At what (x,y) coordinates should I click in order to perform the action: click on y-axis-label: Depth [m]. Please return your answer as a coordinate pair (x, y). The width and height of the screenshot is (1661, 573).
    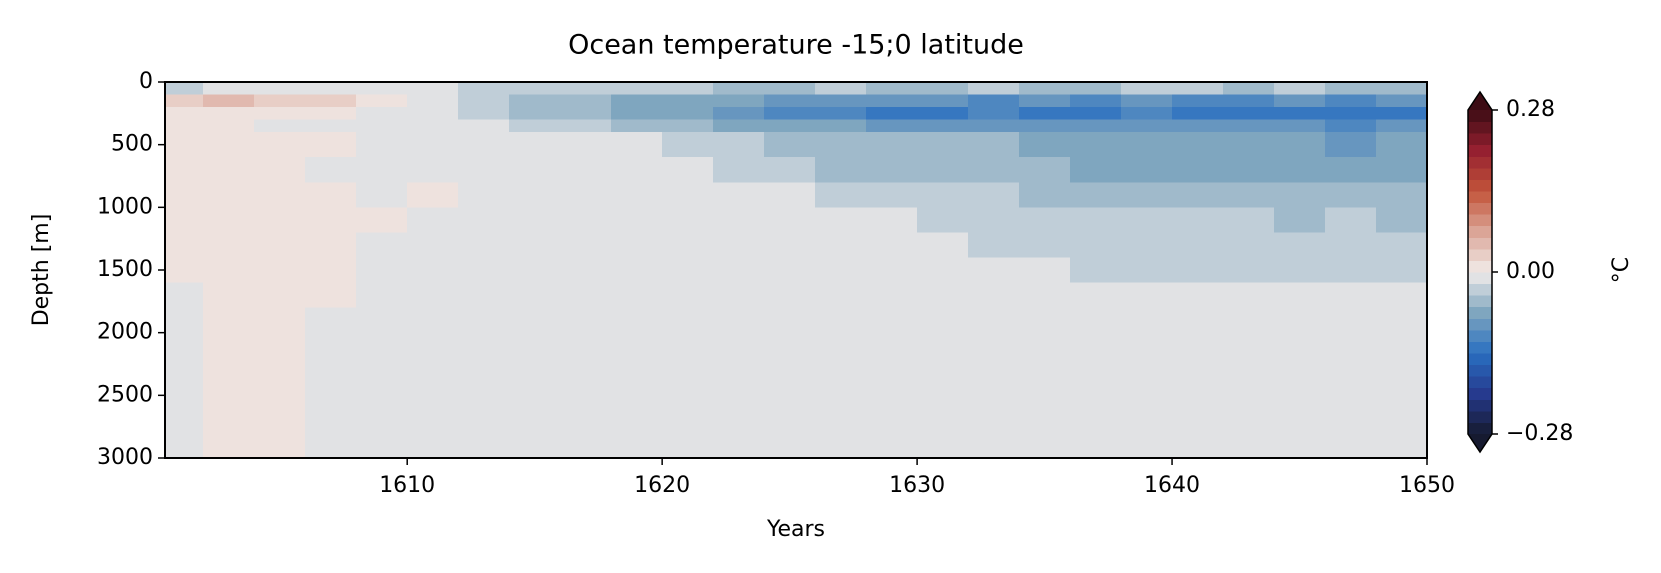
    Looking at the image, I should click on (41, 270).